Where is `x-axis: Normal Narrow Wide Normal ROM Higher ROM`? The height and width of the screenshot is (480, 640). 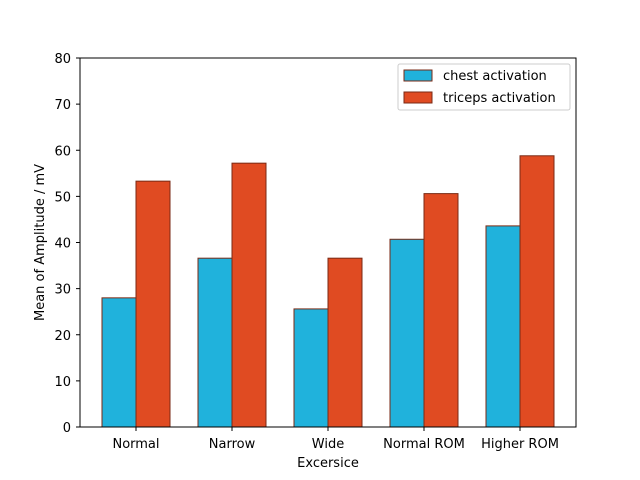 x-axis: Normal Narrow Wide Normal ROM Higher ROM is located at coordinates (335, 439).